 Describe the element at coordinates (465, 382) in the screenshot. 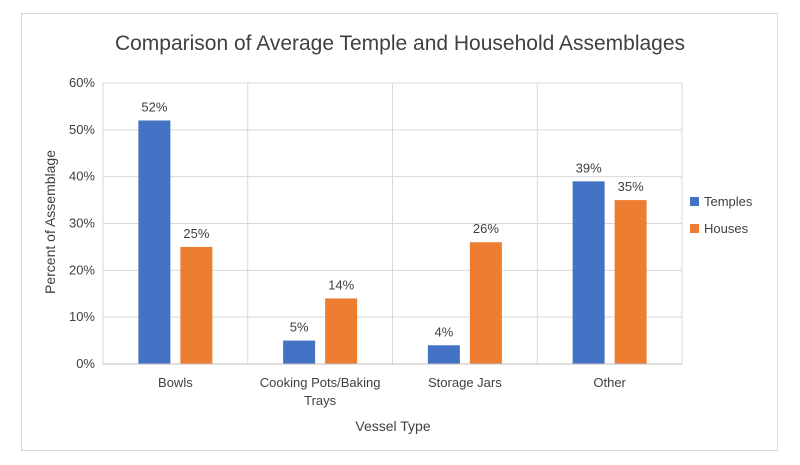

I see `x-tick-label: Storage Jars` at that location.